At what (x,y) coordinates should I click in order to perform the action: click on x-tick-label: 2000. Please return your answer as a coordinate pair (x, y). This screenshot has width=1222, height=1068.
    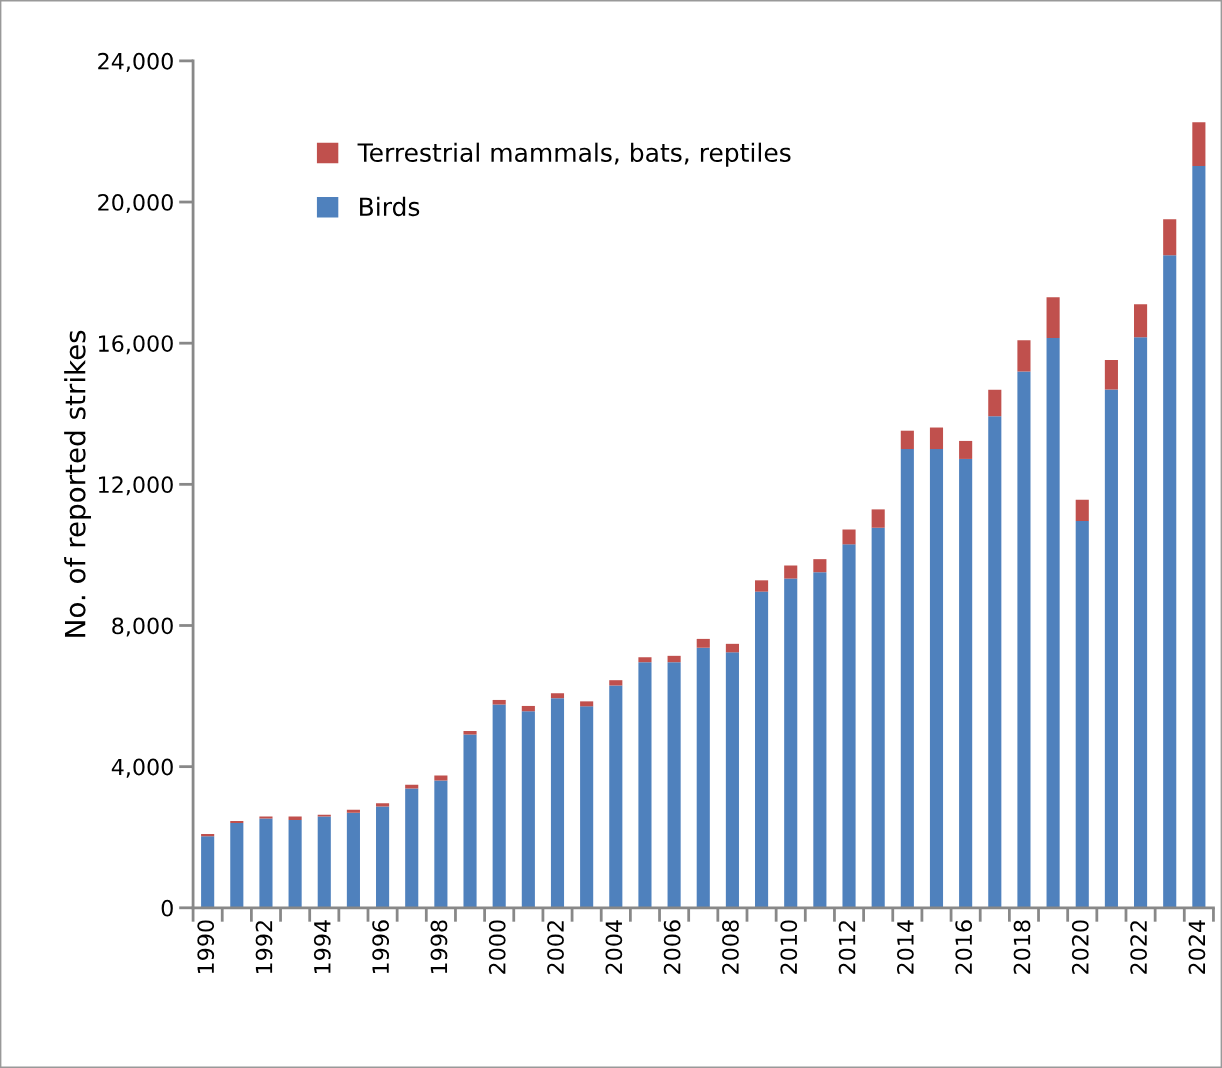
    Looking at the image, I should click on (497, 947).